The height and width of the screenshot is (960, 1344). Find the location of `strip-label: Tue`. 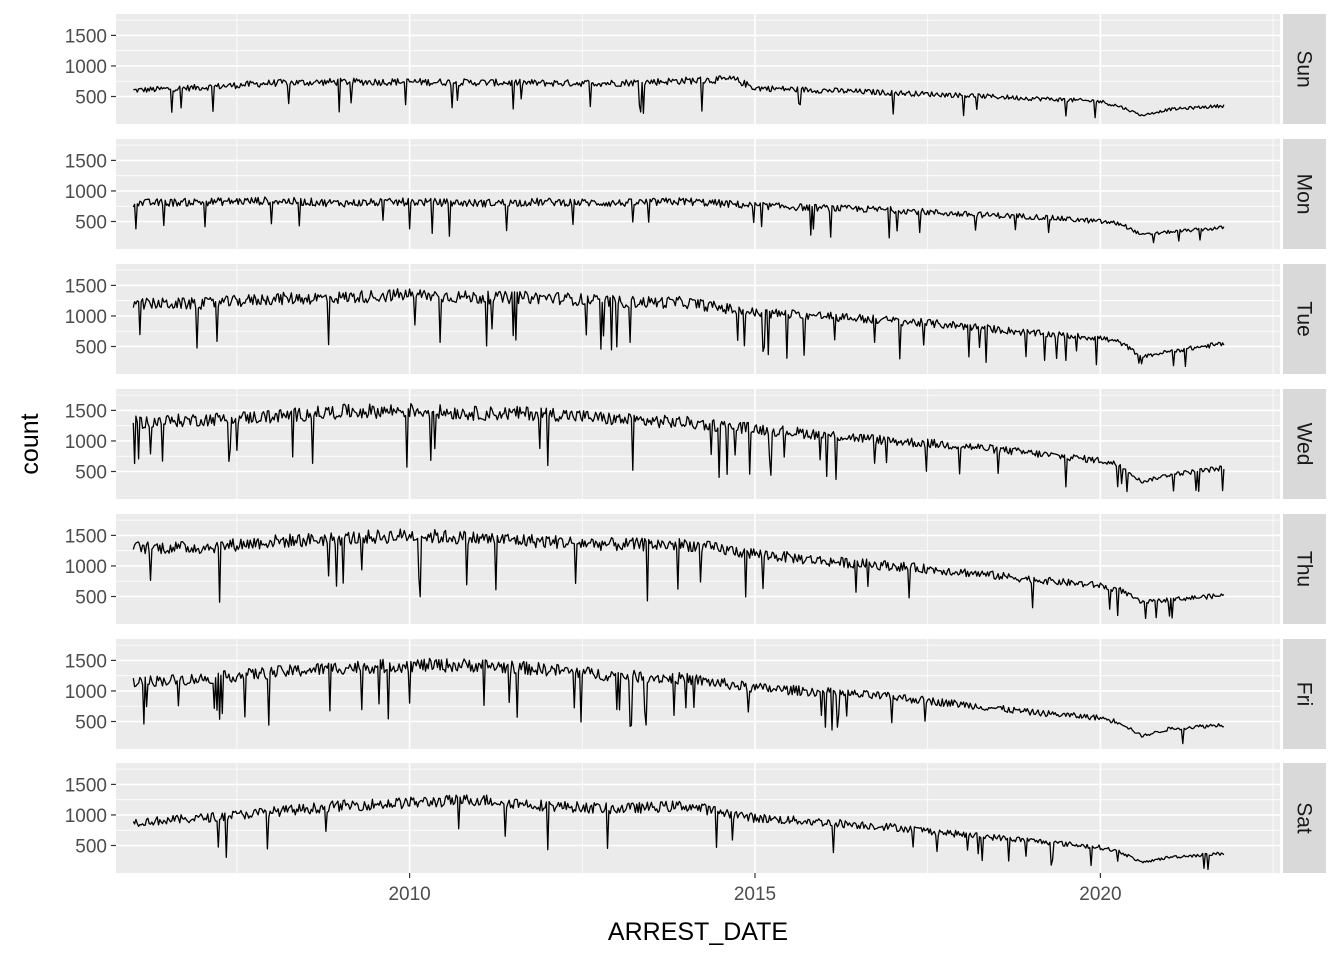

strip-label: Tue is located at coordinates (1304, 318).